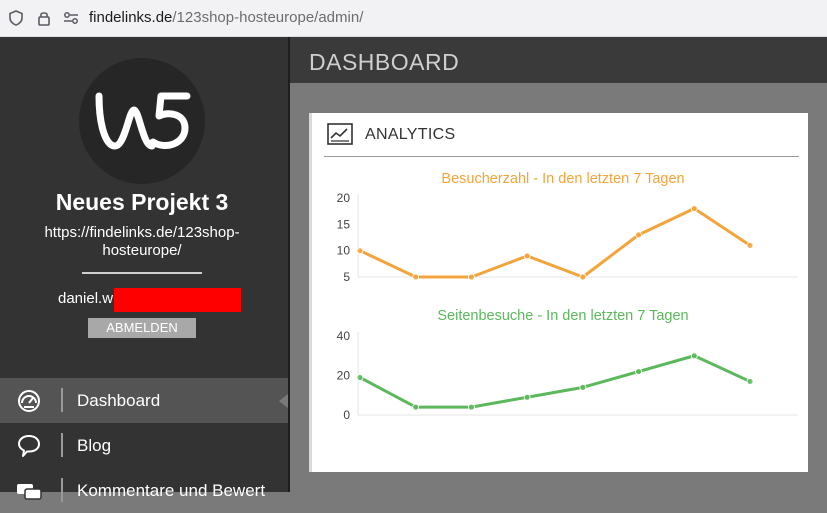  I want to click on comments-icon, so click(29, 492).